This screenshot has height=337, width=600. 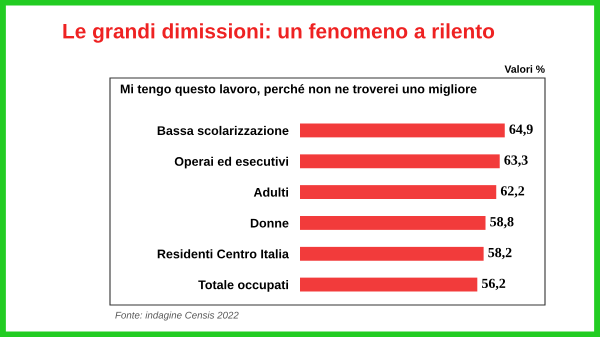 I want to click on y-tick-label: Adulti, so click(x=271, y=192).